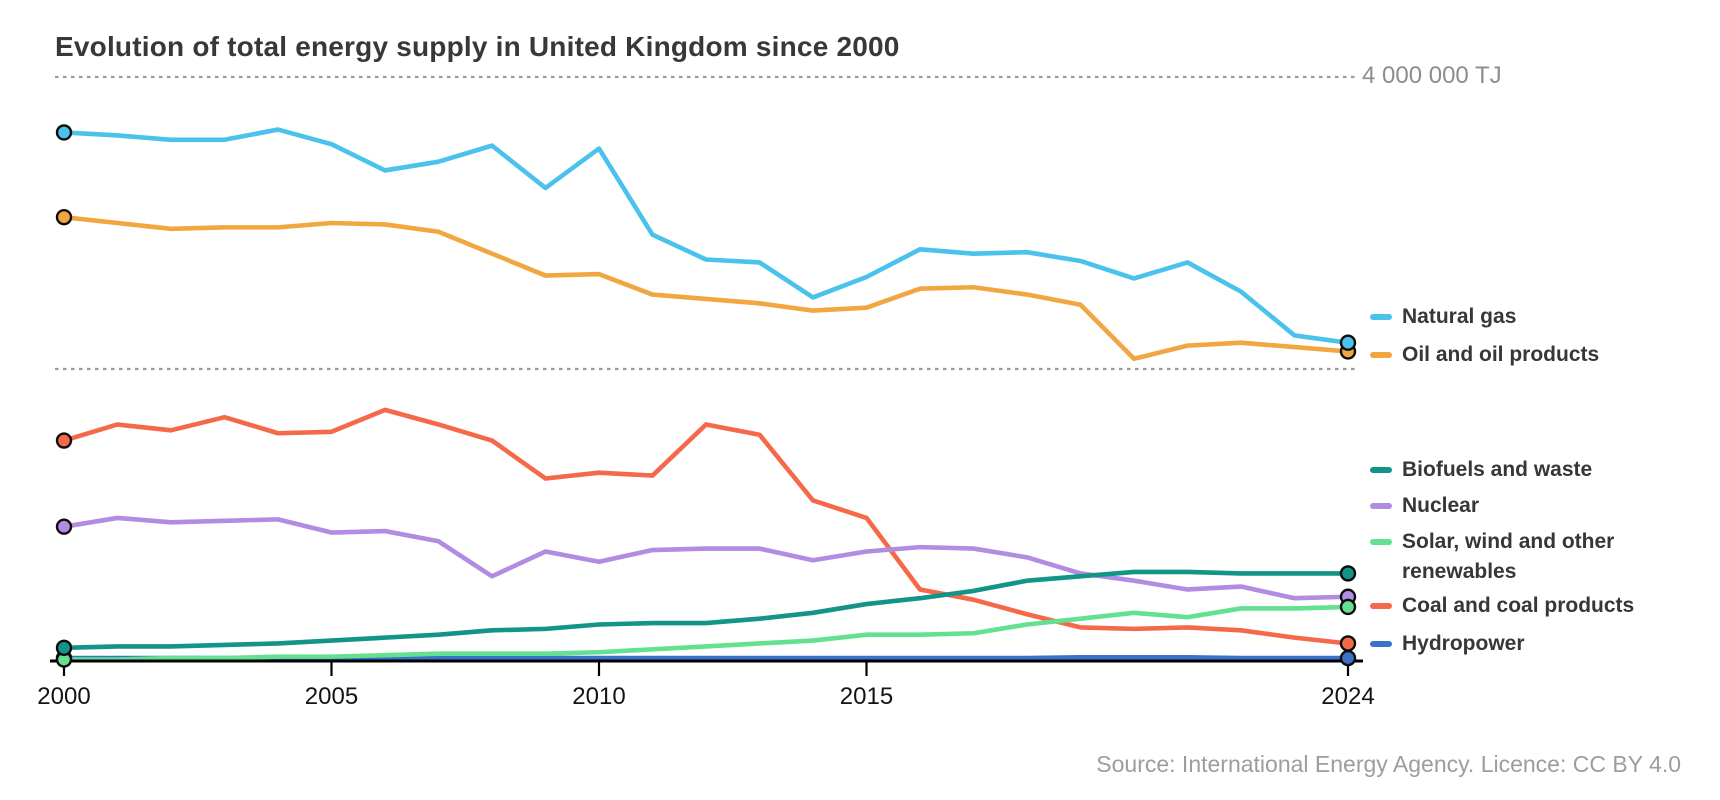  Describe the element at coordinates (64, 526) in the screenshot. I see `marker-nuclear-2000` at that location.